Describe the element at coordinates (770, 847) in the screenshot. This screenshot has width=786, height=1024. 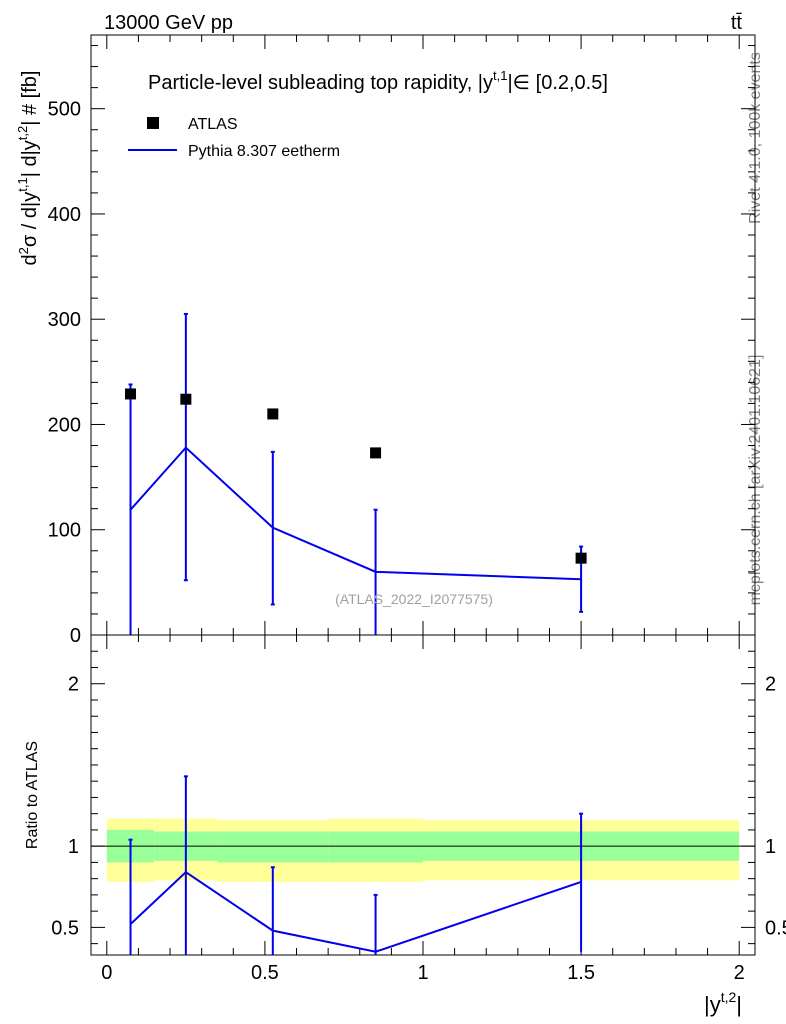
I see `ratio-ytick-label-right: 1` at that location.